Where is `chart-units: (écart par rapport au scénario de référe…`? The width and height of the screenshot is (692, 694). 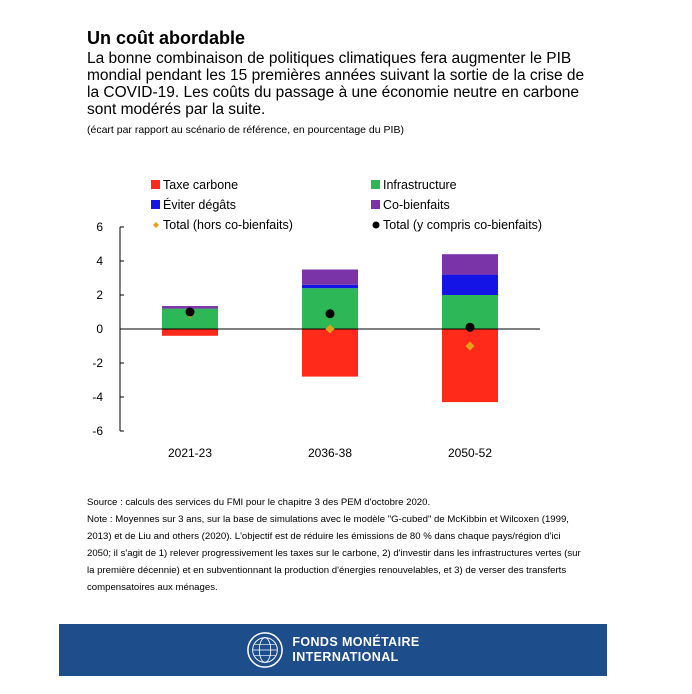
chart-units: (écart par rapport au scénario de référe… is located at coordinates (245, 130).